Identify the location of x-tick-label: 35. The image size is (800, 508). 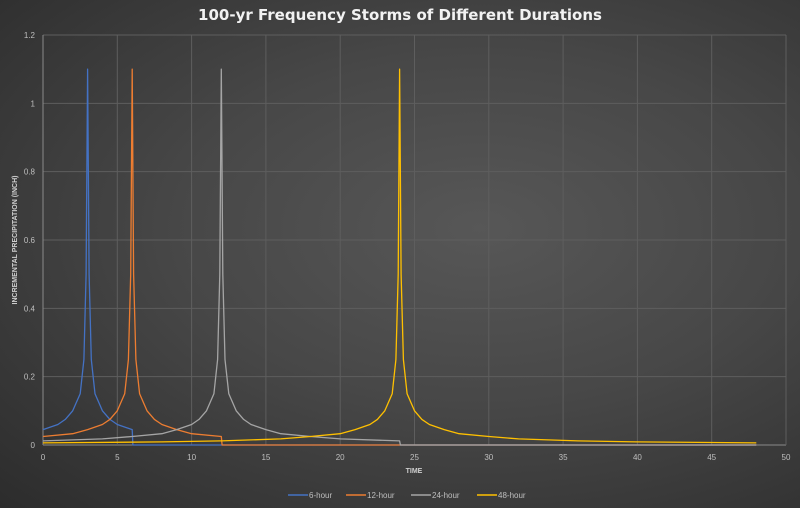
(563, 457).